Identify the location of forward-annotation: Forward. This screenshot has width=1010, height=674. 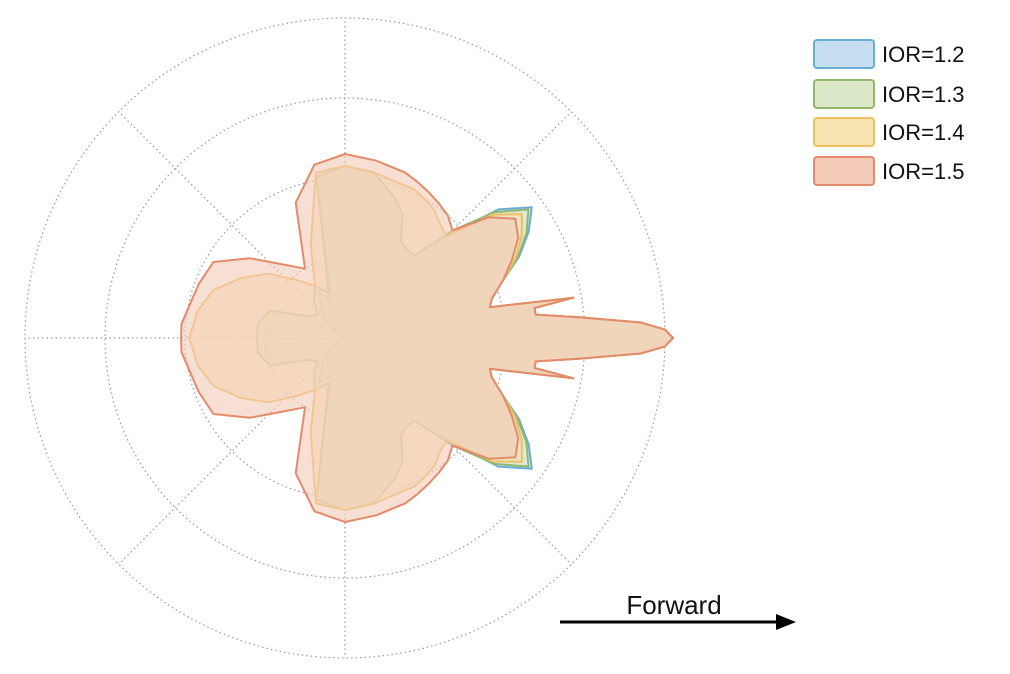
(678, 610).